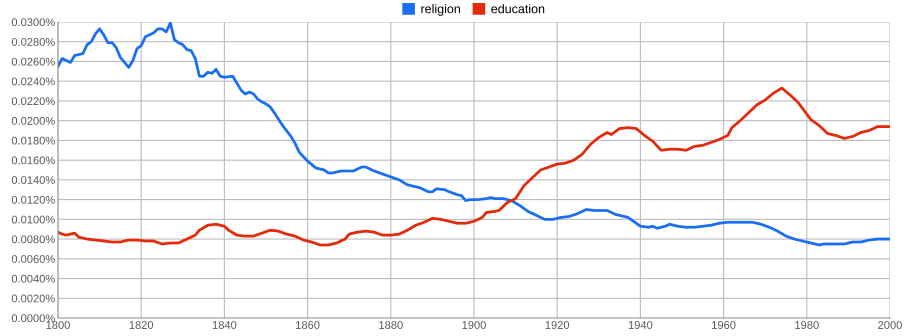 This screenshot has width=911, height=336. I want to click on x-tick-label: 1840, so click(224, 325).